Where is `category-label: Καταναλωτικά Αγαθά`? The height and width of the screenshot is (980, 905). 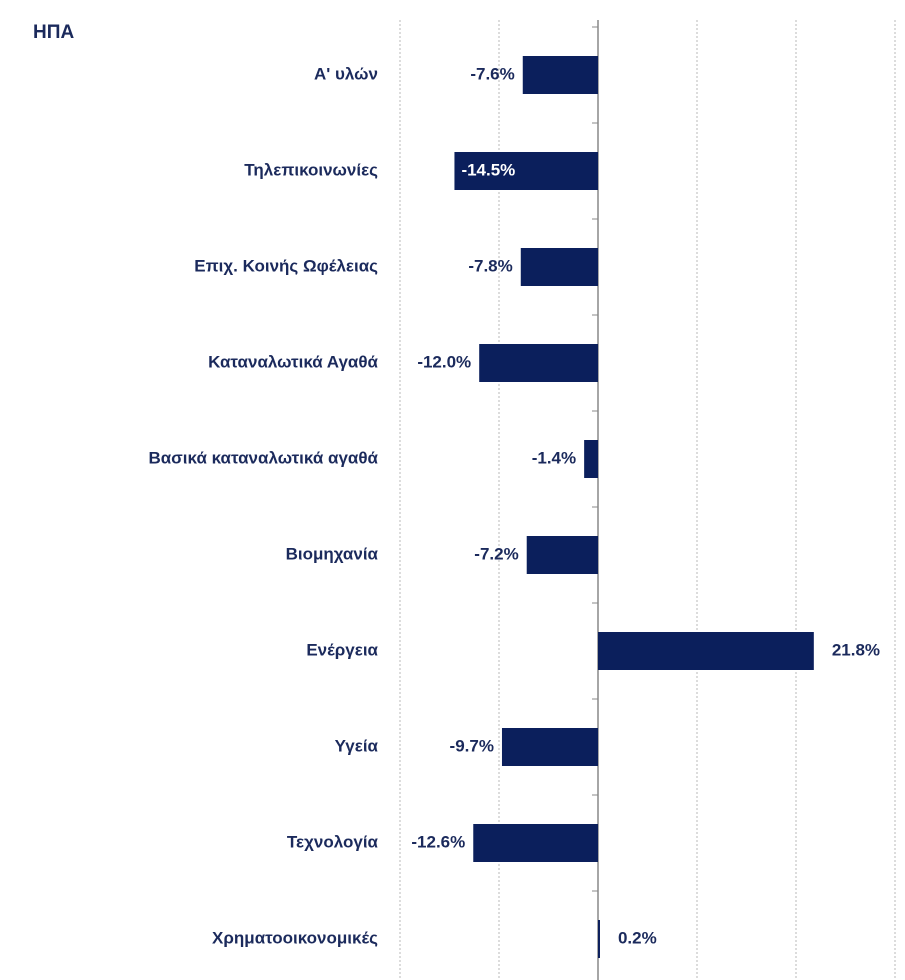 category-label: Καταναλωτικά Αγαθά is located at coordinates (293, 361).